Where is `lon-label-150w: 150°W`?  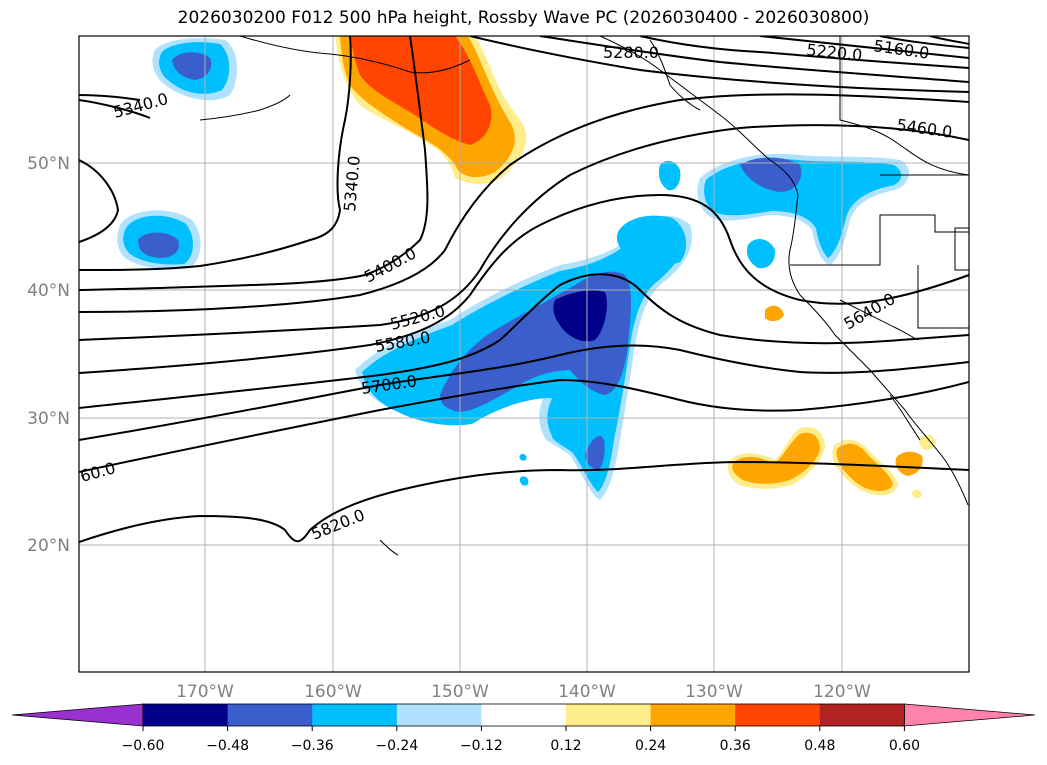 lon-label-150w: 150°W is located at coordinates (460, 692).